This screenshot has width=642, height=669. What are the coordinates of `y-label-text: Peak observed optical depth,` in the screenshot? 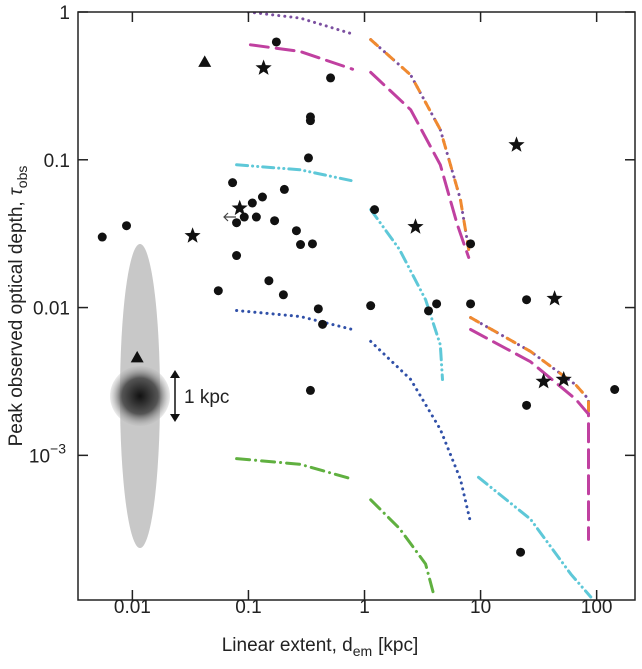 It's located at (16, 323).